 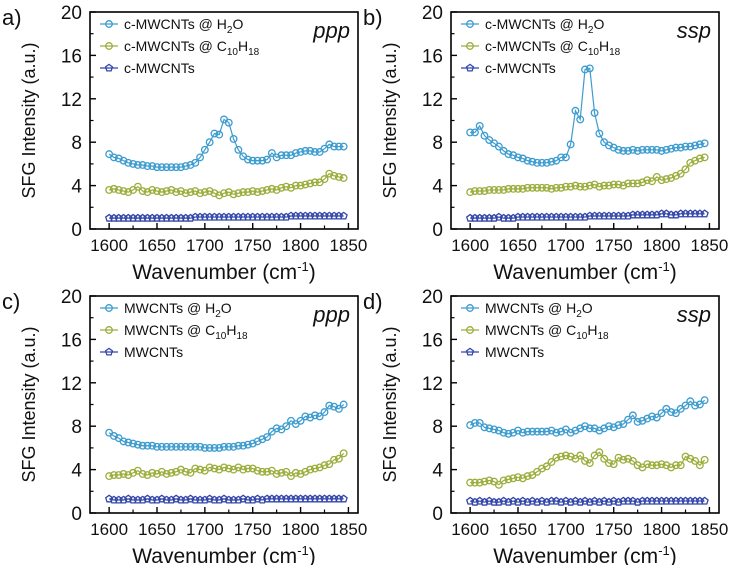 I want to click on y-tick-label: 16, so click(x=71, y=56).